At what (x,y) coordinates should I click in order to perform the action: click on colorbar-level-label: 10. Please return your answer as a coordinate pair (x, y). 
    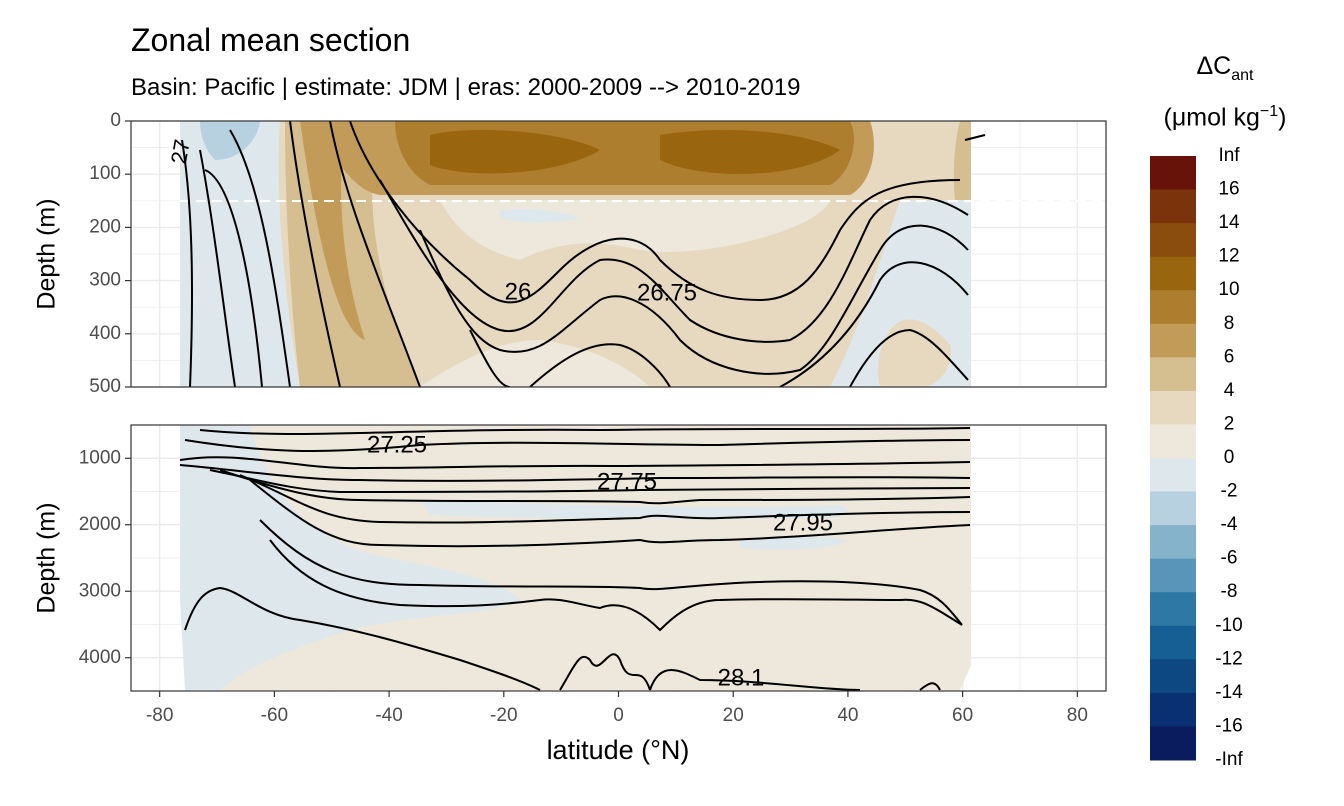
    Looking at the image, I should click on (1228, 289).